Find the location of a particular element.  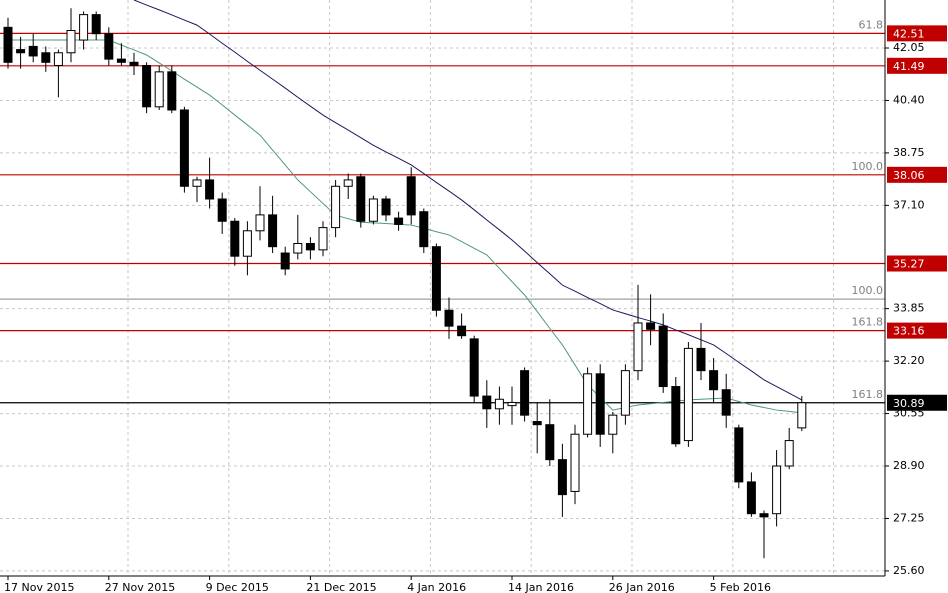

price-label: 30.89 is located at coordinates (909, 403).